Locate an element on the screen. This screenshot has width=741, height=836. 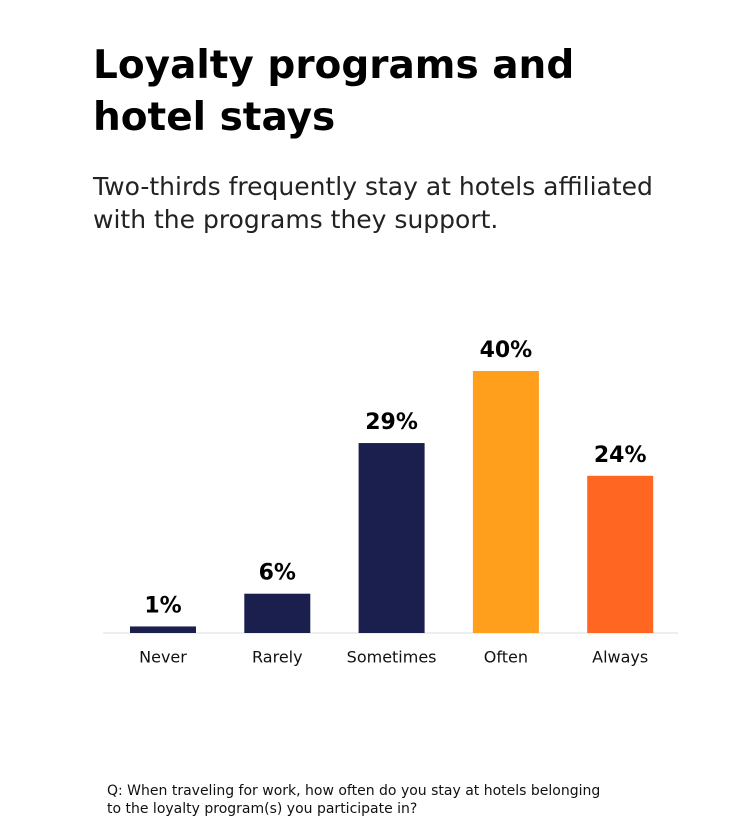
chart-title: Loyalty programs and hotel stays is located at coordinates (334, 91).